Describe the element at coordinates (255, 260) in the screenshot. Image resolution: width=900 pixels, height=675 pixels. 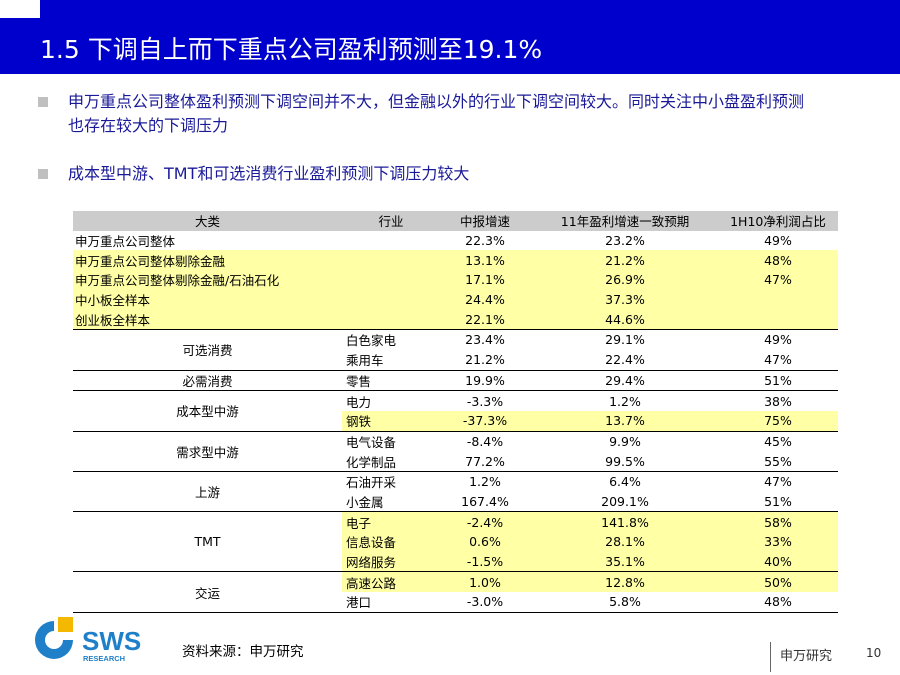
I see `category-cell: 申万重点公司整体剔除金融` at that location.